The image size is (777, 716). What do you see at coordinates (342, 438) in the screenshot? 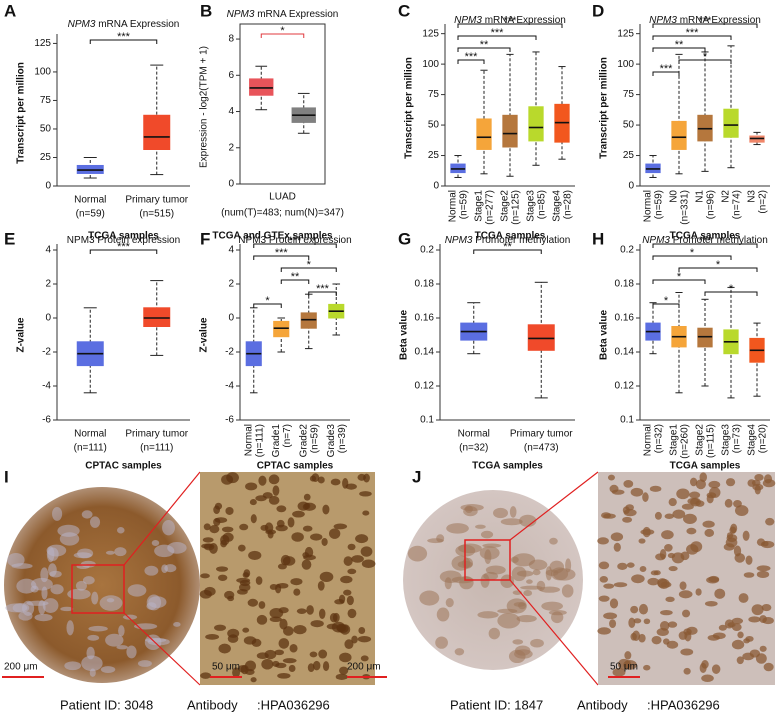
I see `x-tick-note: (n=39)` at bounding box center [342, 438].